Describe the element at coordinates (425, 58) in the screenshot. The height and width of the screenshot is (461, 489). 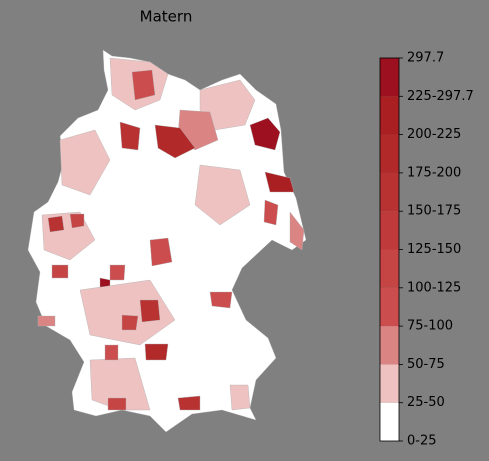
I see `colorbar-label: 297.7` at that location.